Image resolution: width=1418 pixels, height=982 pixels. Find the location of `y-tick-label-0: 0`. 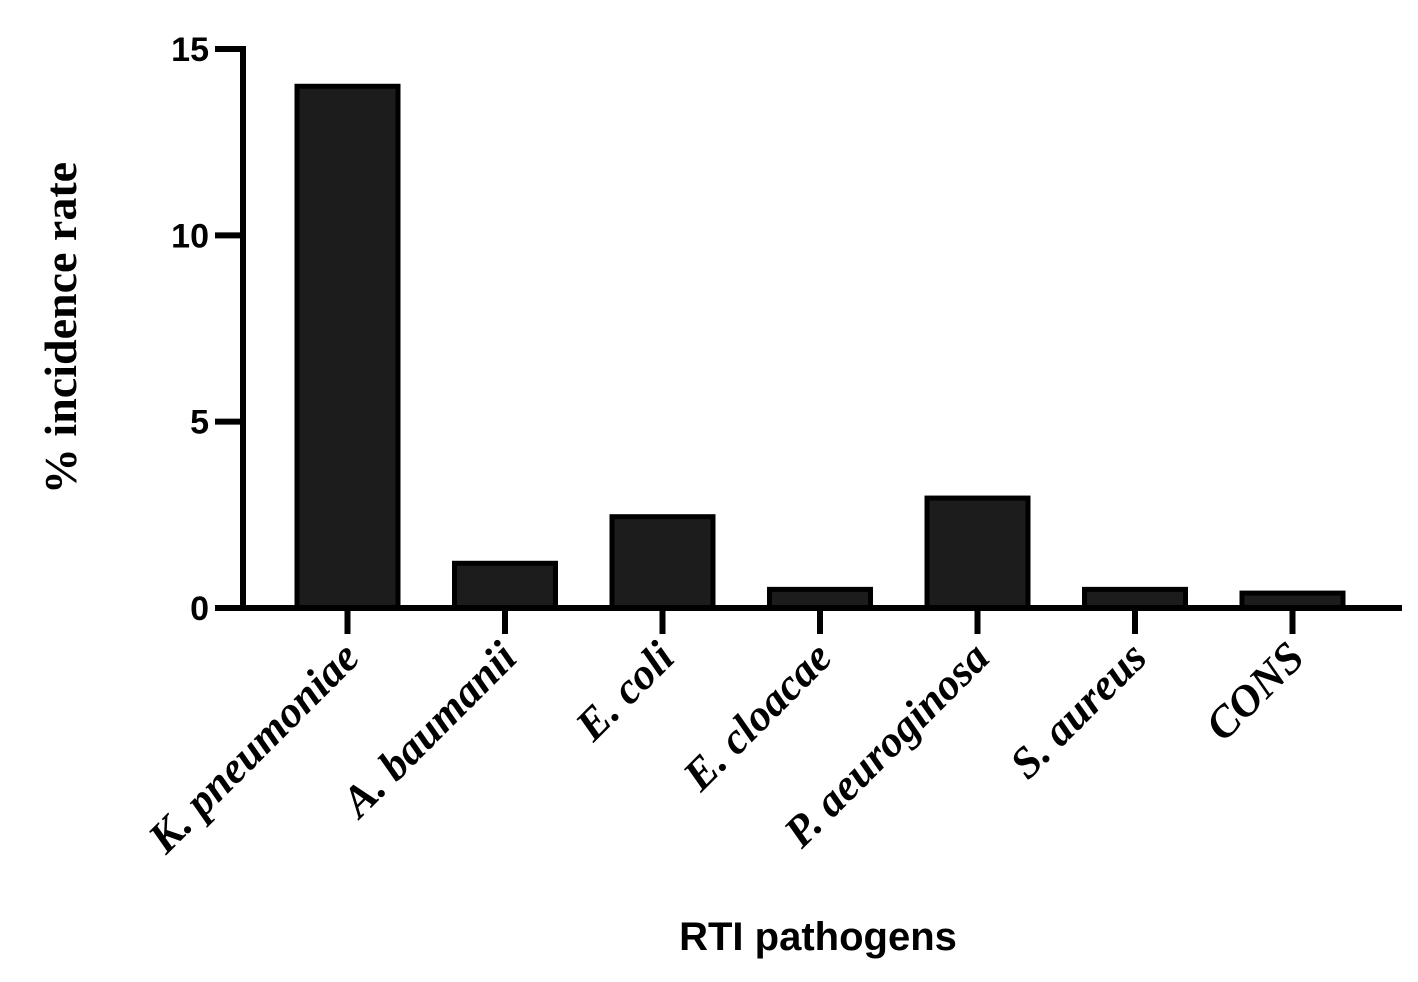

y-tick-label-0: 0 is located at coordinates (199, 609).